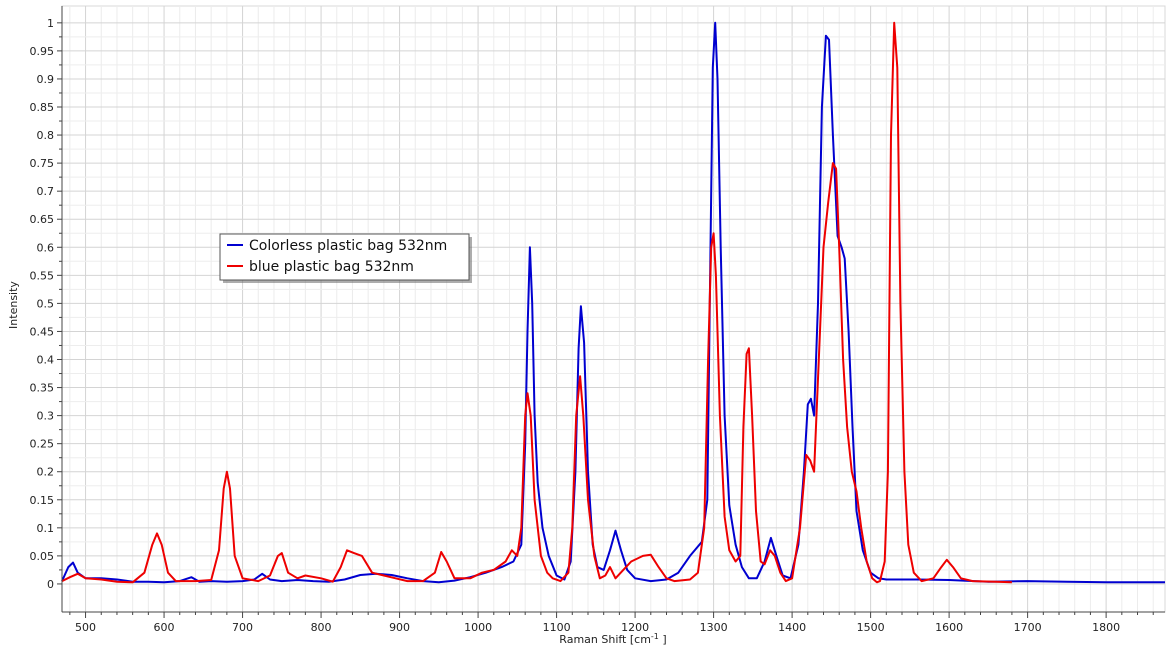  Describe the element at coordinates (348, 246) in the screenshot. I see `legend-label-colorless: Colorless plastic bag 532nm` at that location.